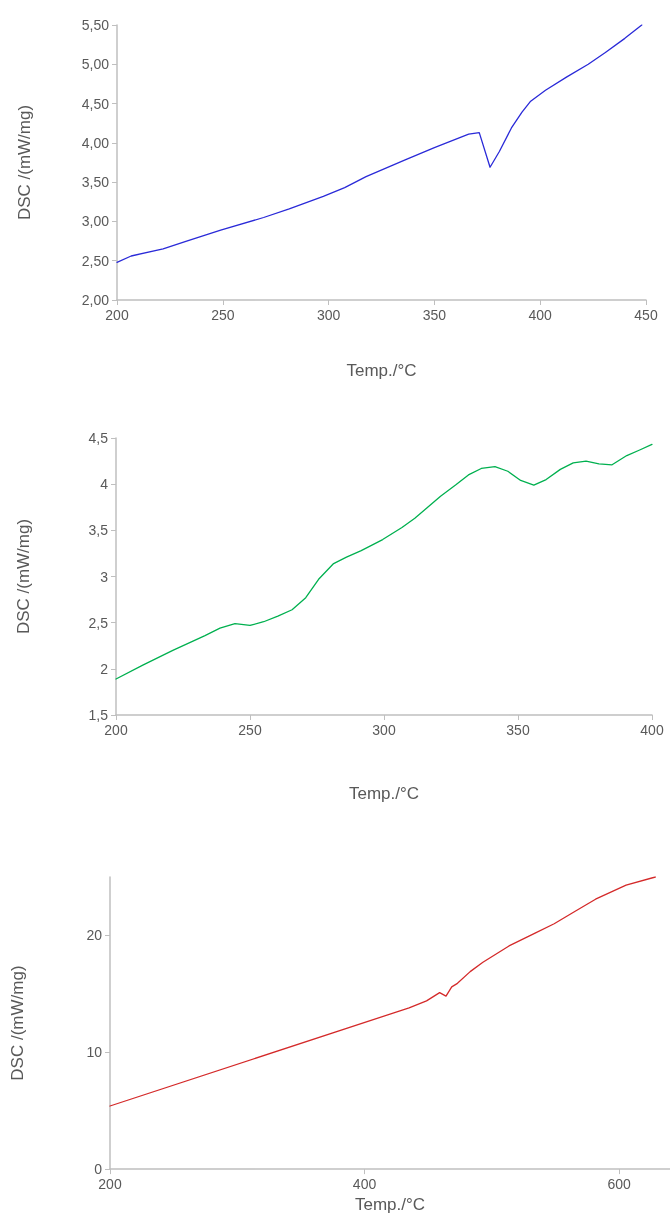  Describe the element at coordinates (95, 221) in the screenshot. I see `y-tick-label: 3,00` at that location.